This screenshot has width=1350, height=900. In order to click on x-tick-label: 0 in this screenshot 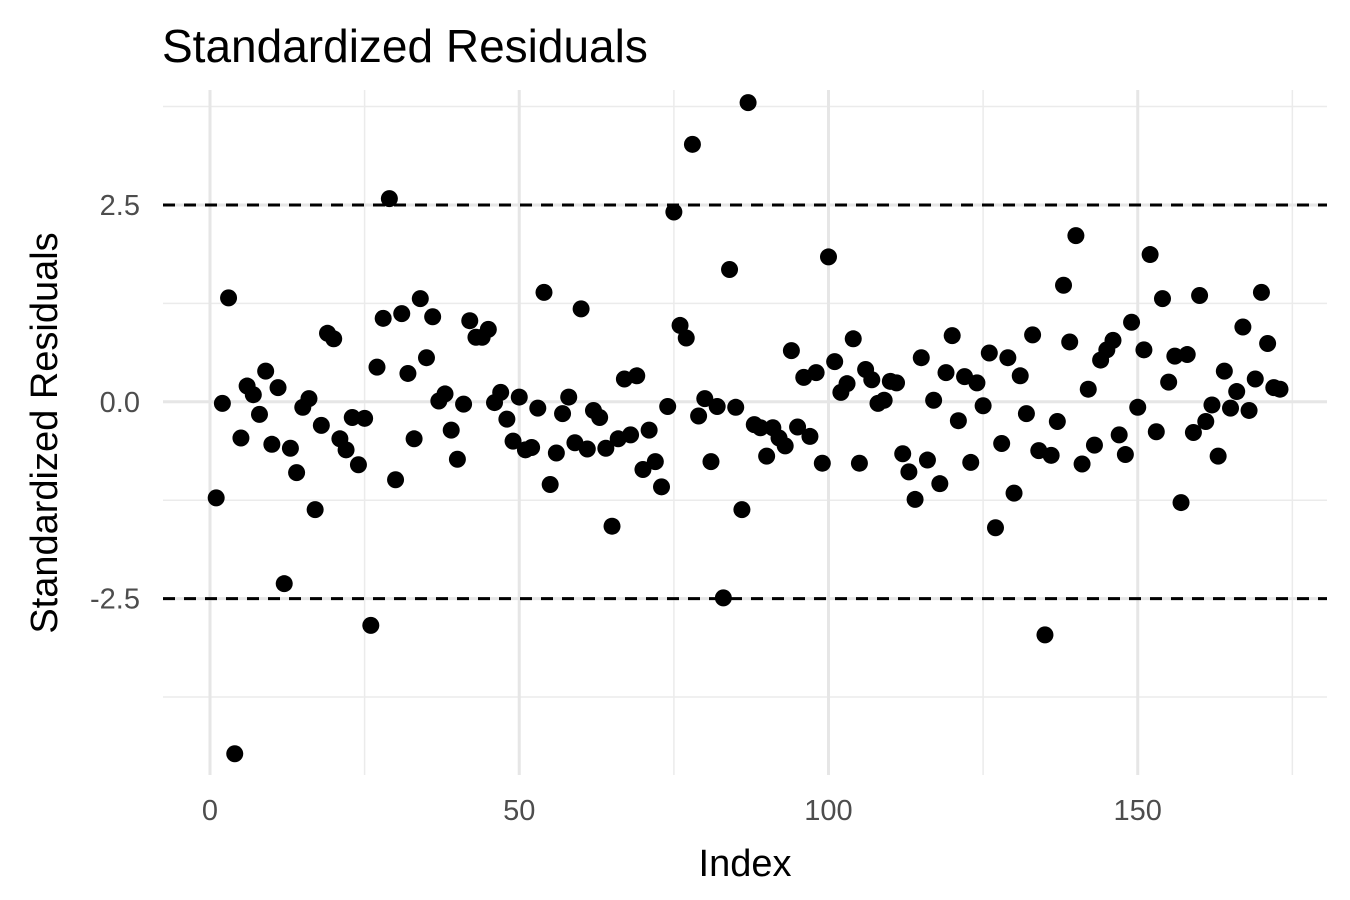, I will do `click(210, 811)`.